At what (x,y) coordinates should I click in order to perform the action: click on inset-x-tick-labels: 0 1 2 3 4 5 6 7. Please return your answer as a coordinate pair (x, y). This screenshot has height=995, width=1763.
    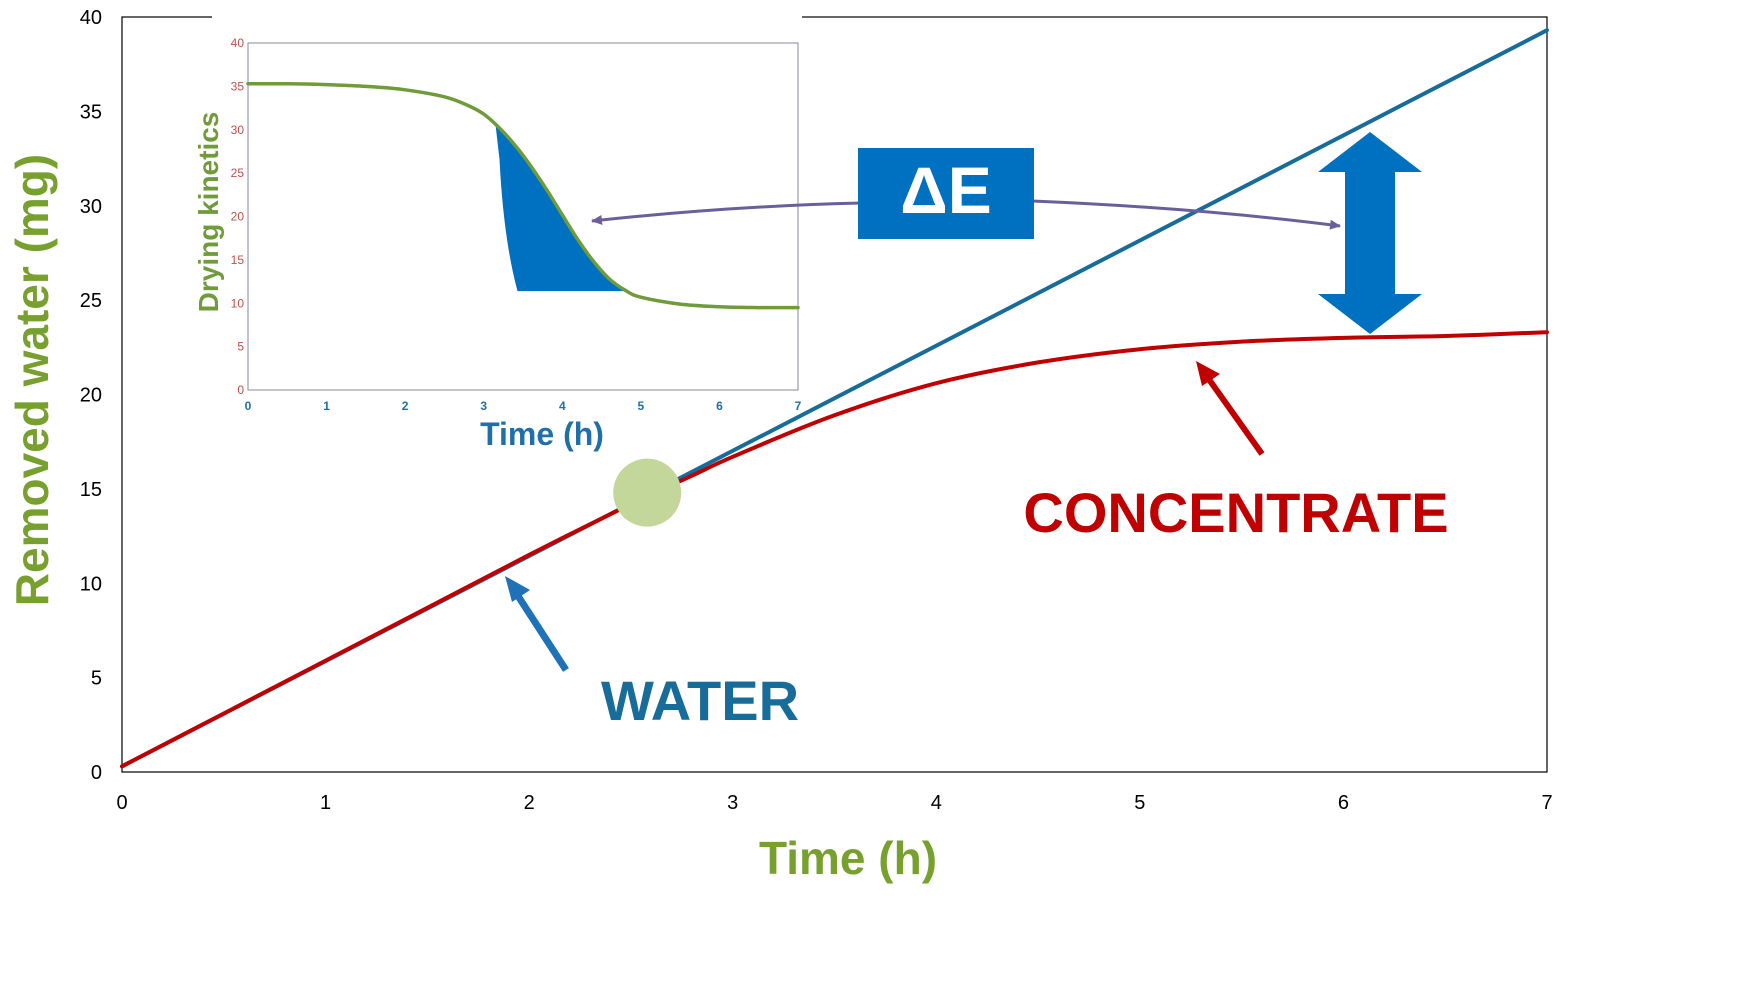
    Looking at the image, I should click on (523, 406).